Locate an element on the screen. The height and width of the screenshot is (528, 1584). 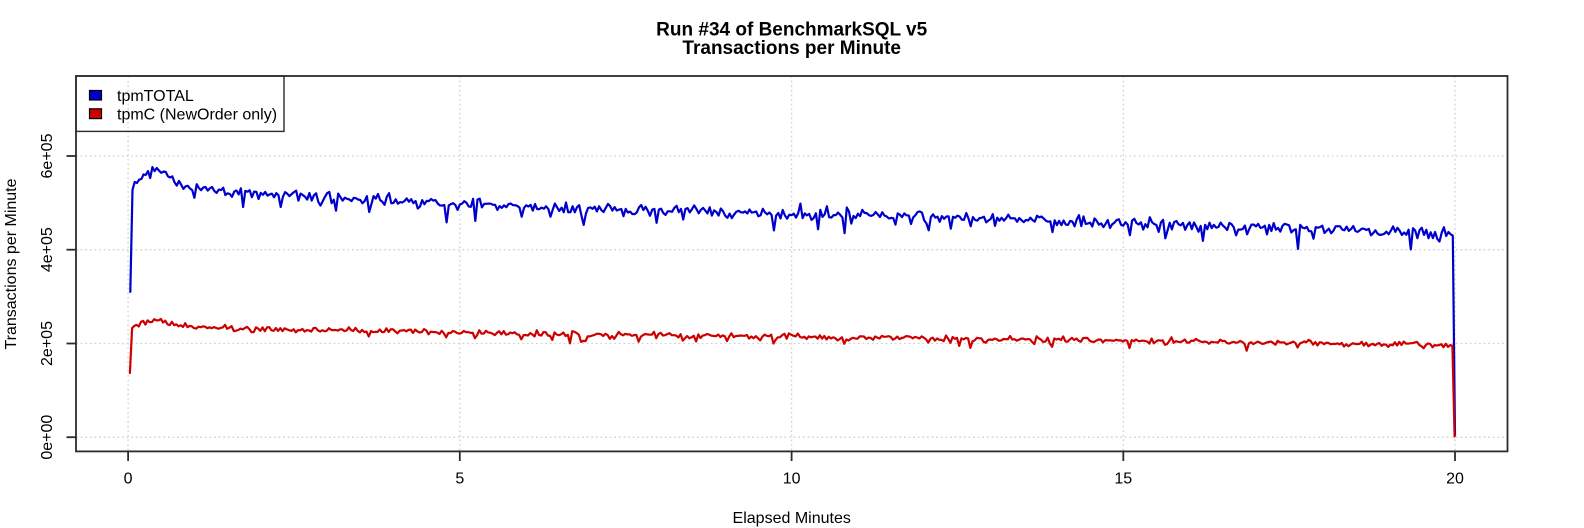
svg-text: 10 is located at coordinates (792, 479).